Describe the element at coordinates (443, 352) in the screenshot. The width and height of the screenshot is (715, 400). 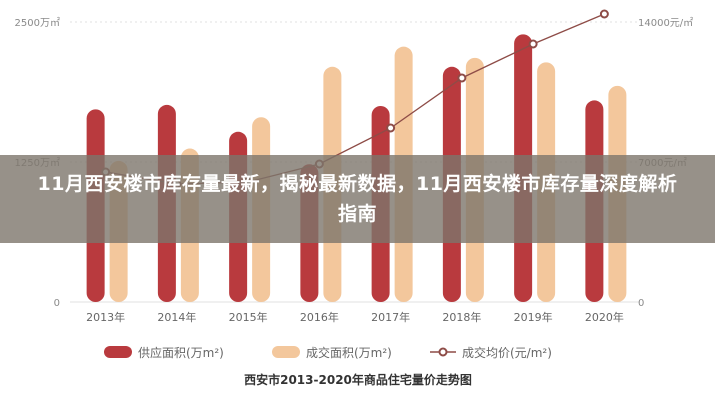
I see `legend-price-marker` at that location.